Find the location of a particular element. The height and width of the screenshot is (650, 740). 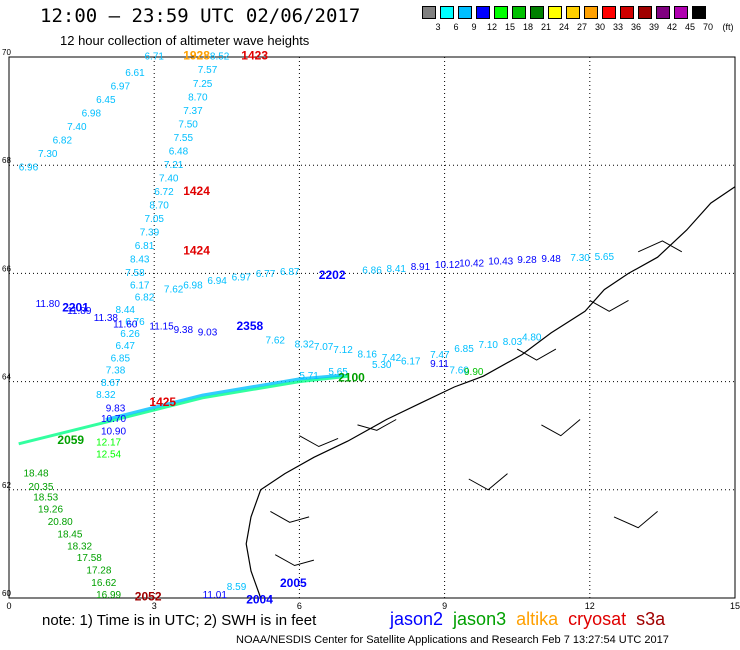

wave-height-value: 7.40 is located at coordinates (169, 178).